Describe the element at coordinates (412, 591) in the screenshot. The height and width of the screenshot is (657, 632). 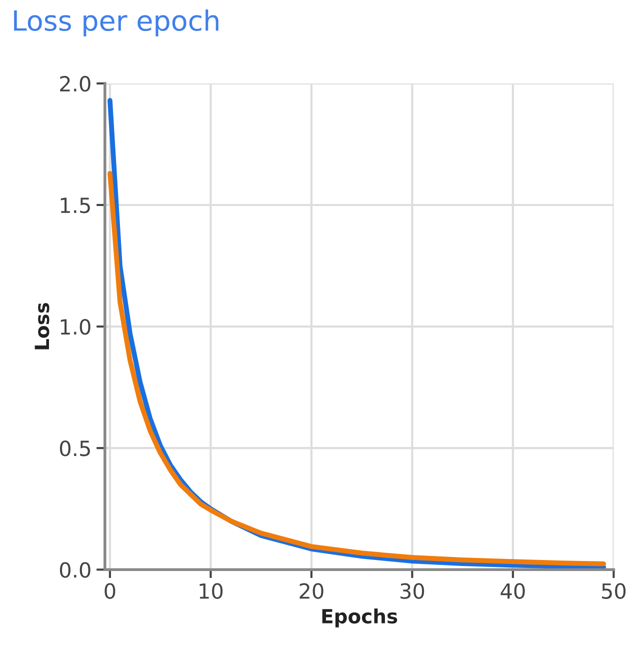
I see `x-tick-label: 30` at that location.